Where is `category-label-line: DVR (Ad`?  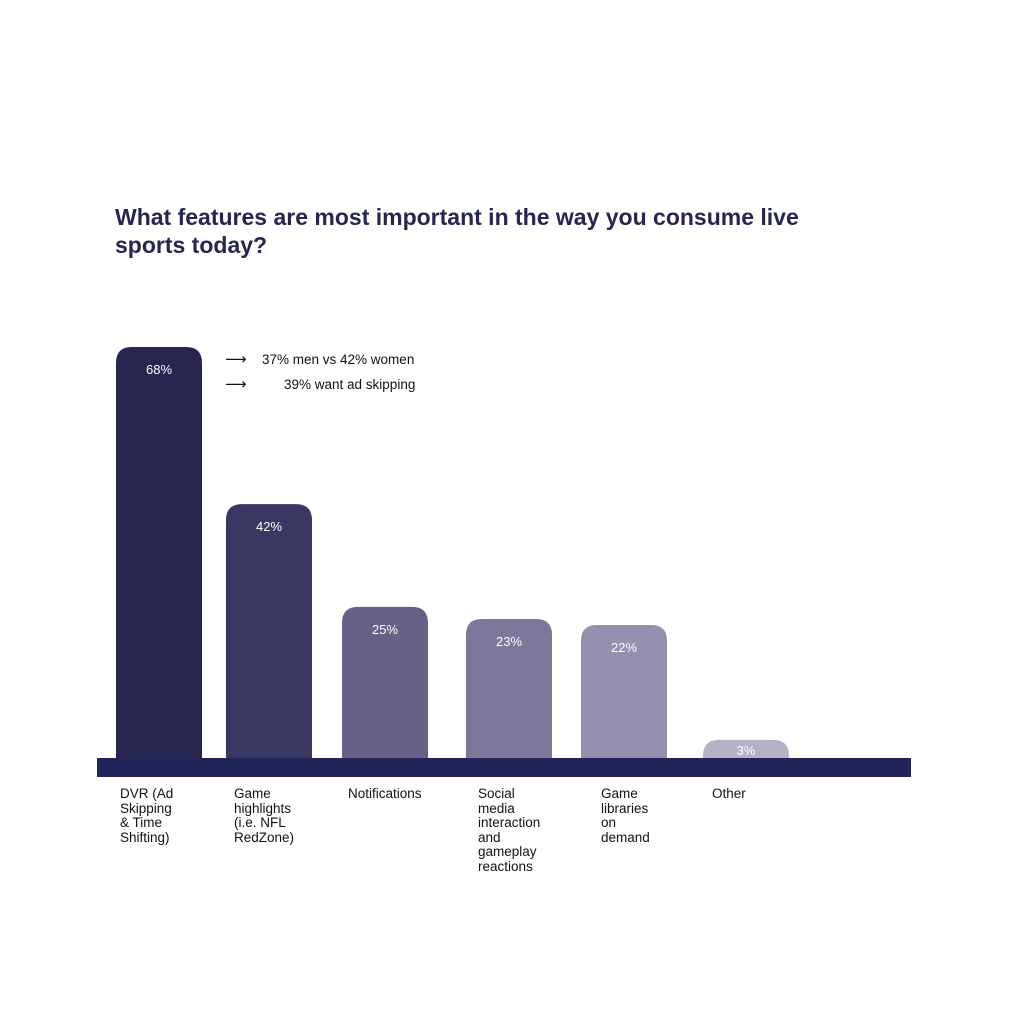 category-label-line: DVR (Ad is located at coordinates (147, 793).